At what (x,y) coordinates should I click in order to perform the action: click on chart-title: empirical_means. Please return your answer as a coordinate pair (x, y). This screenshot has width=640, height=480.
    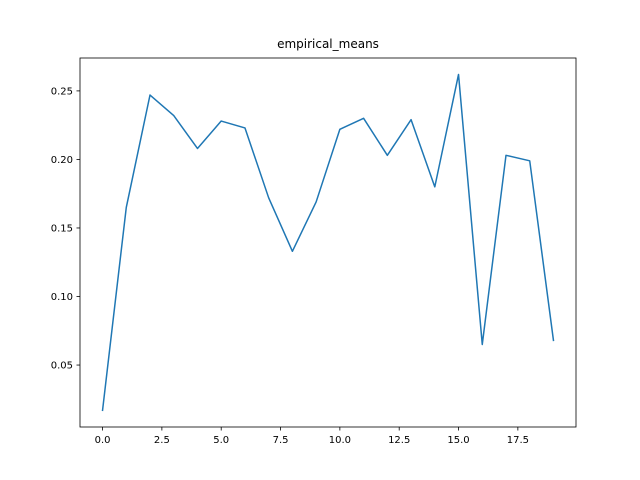
    Looking at the image, I should click on (328, 44).